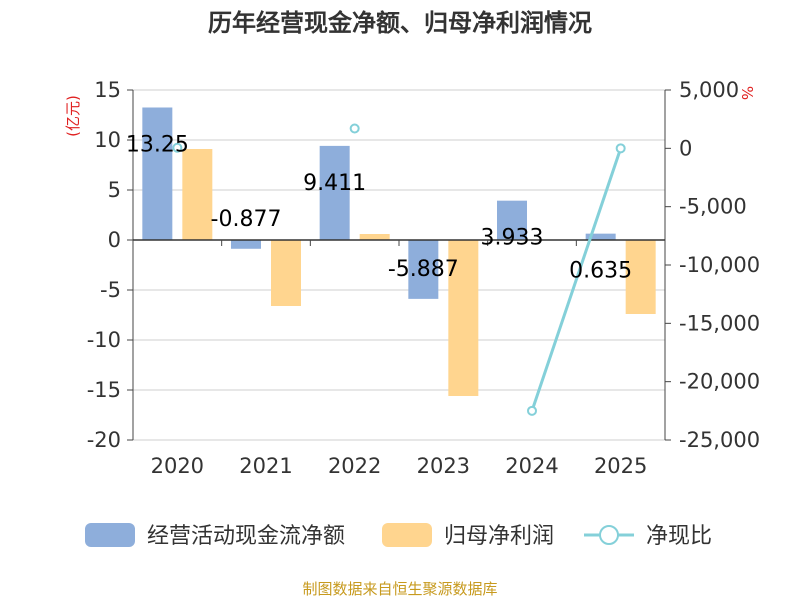 This screenshot has width=800, height=600. I want to click on left-tick-label: 10, so click(107, 140).